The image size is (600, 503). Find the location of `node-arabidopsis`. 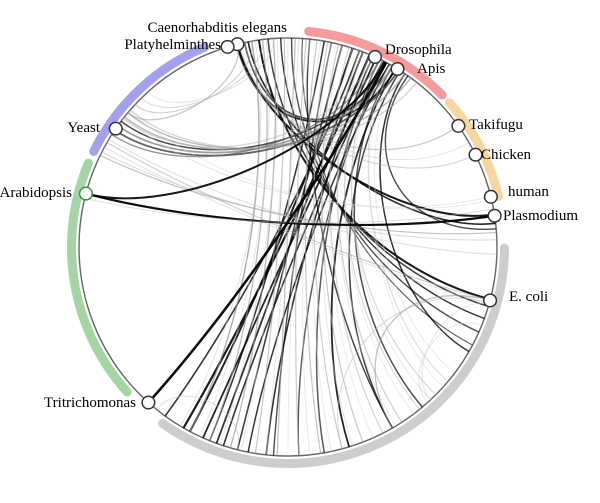

node-arabidopsis is located at coordinates (85, 193).